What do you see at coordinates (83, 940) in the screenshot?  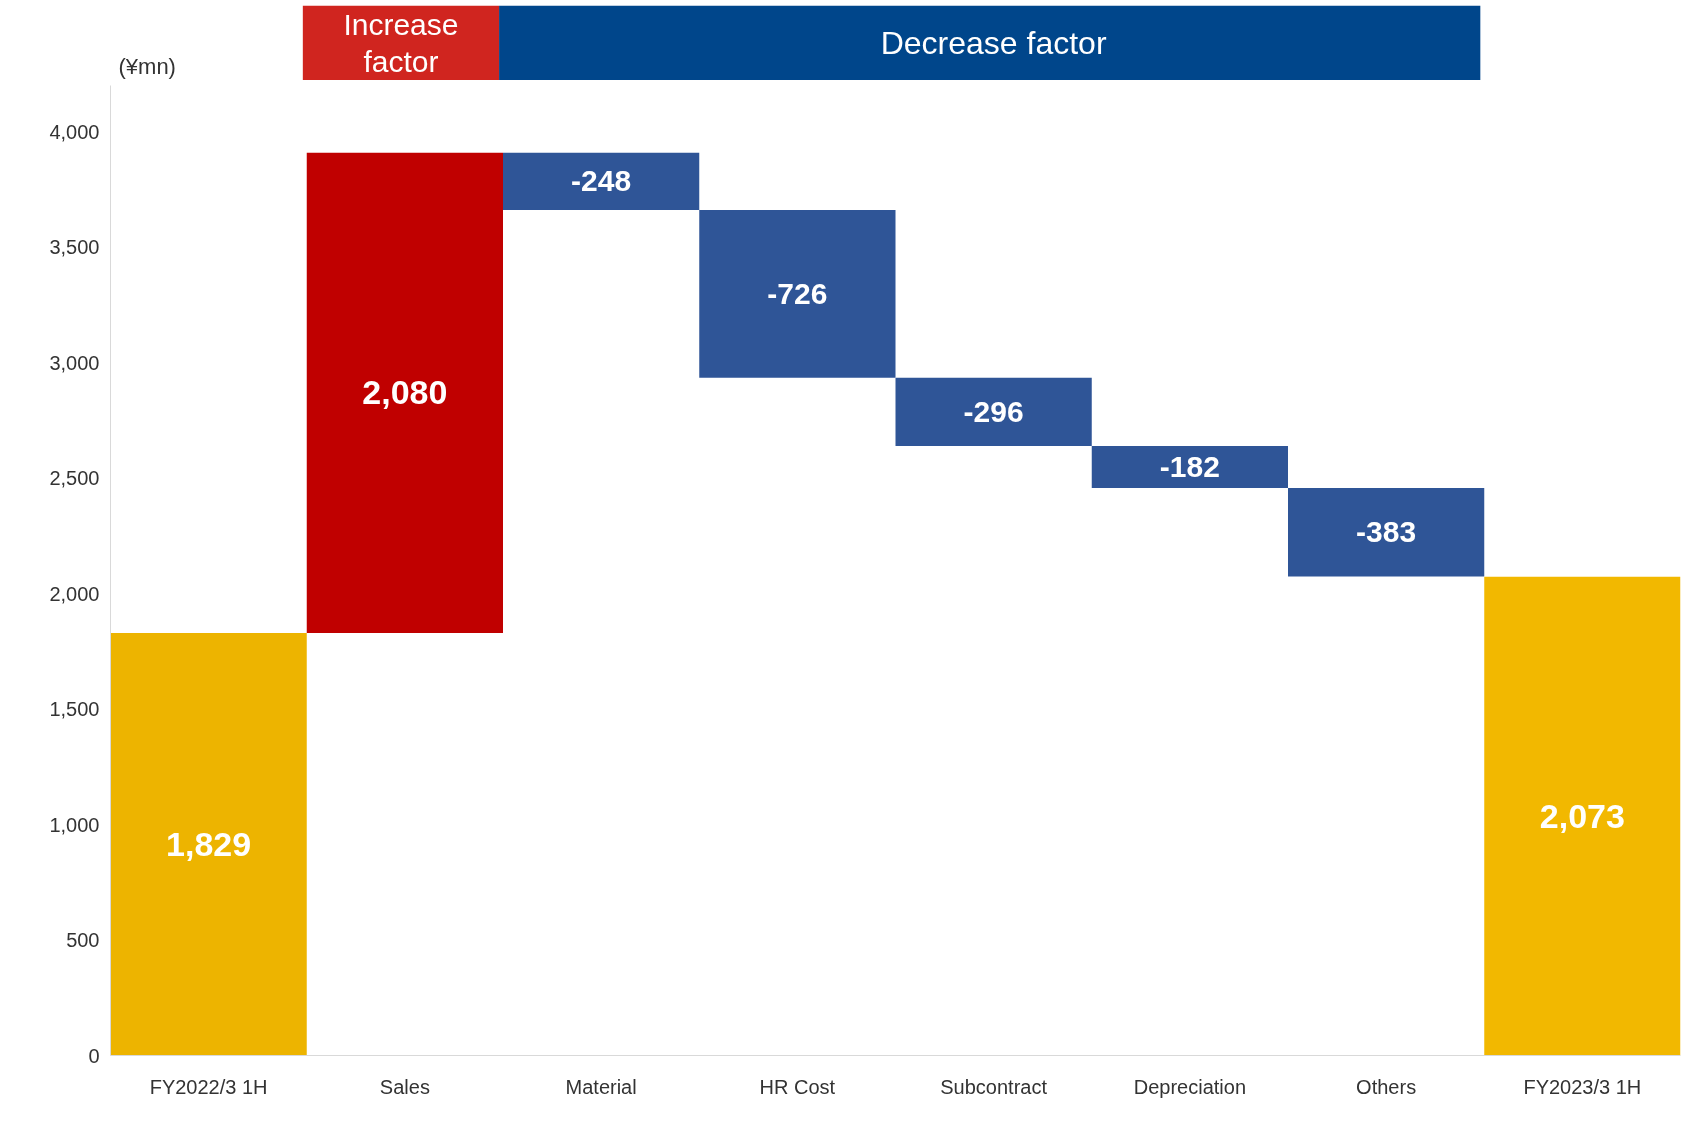 I see `y-tick-label: 500` at bounding box center [83, 940].